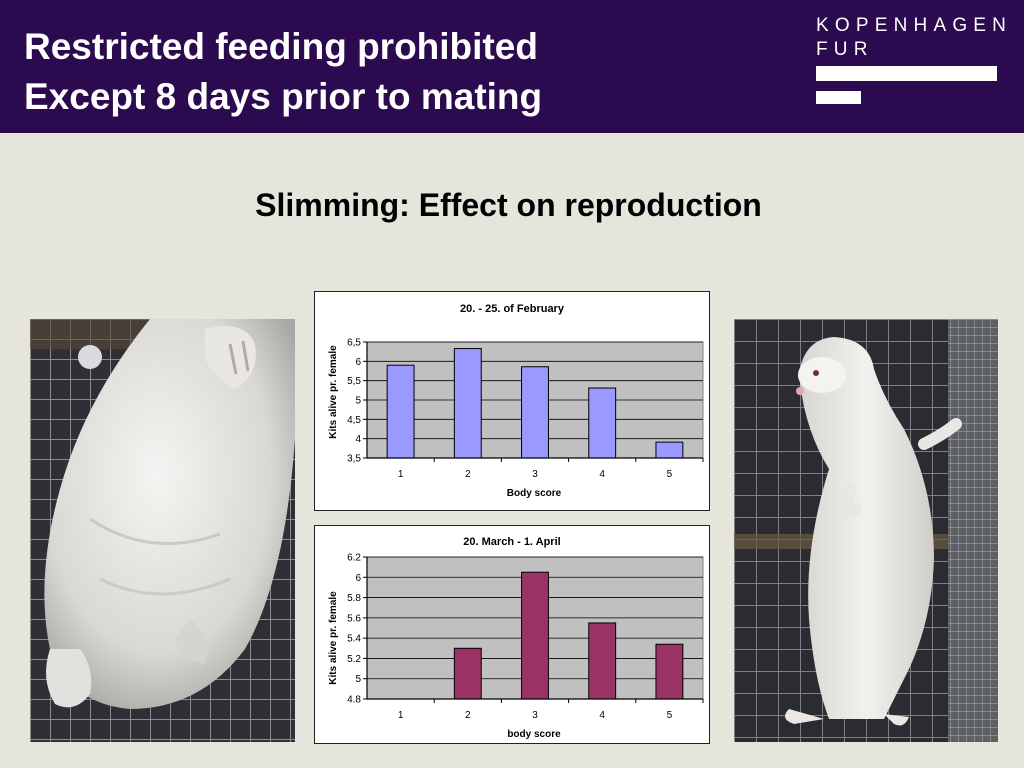 Image resolution: width=1024 pixels, height=768 pixels. Describe the element at coordinates (508, 205) in the screenshot. I see `slide-subtitle: Slimming: Effect on reproduction` at that location.